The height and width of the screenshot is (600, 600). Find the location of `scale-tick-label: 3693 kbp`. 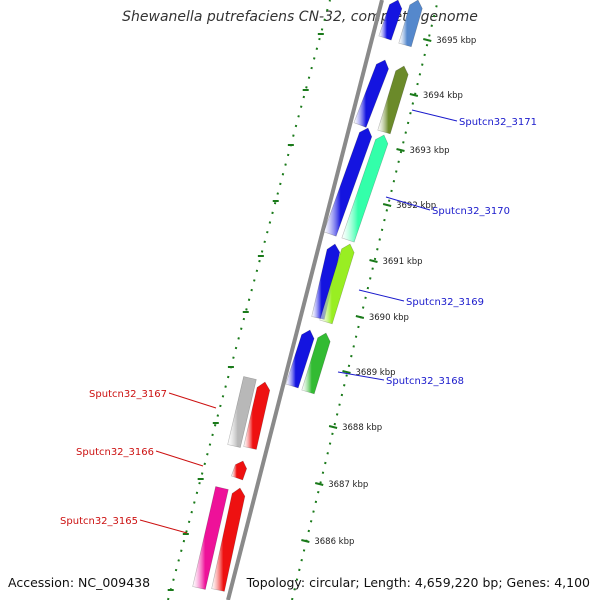

scale-tick-label: 3693 kbp is located at coordinates (430, 151).